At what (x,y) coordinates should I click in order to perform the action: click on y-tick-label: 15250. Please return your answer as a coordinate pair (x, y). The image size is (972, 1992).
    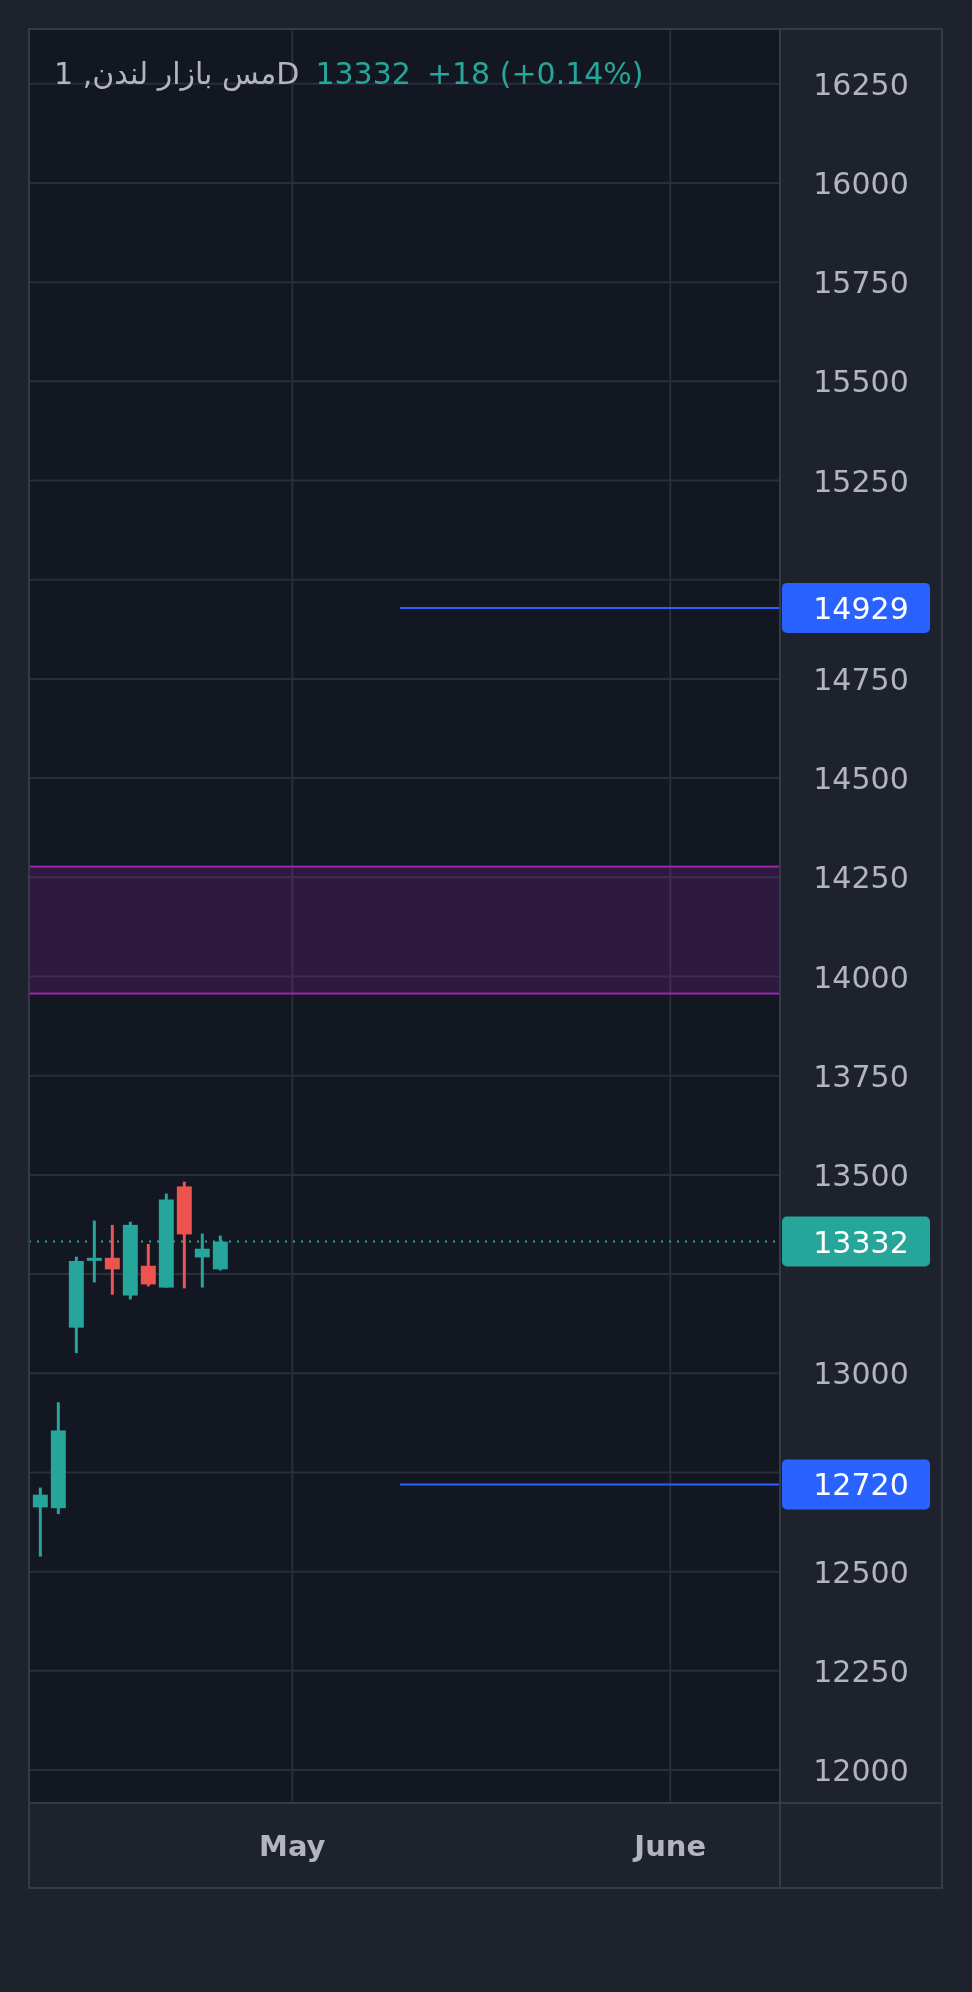
    Looking at the image, I should click on (861, 481).